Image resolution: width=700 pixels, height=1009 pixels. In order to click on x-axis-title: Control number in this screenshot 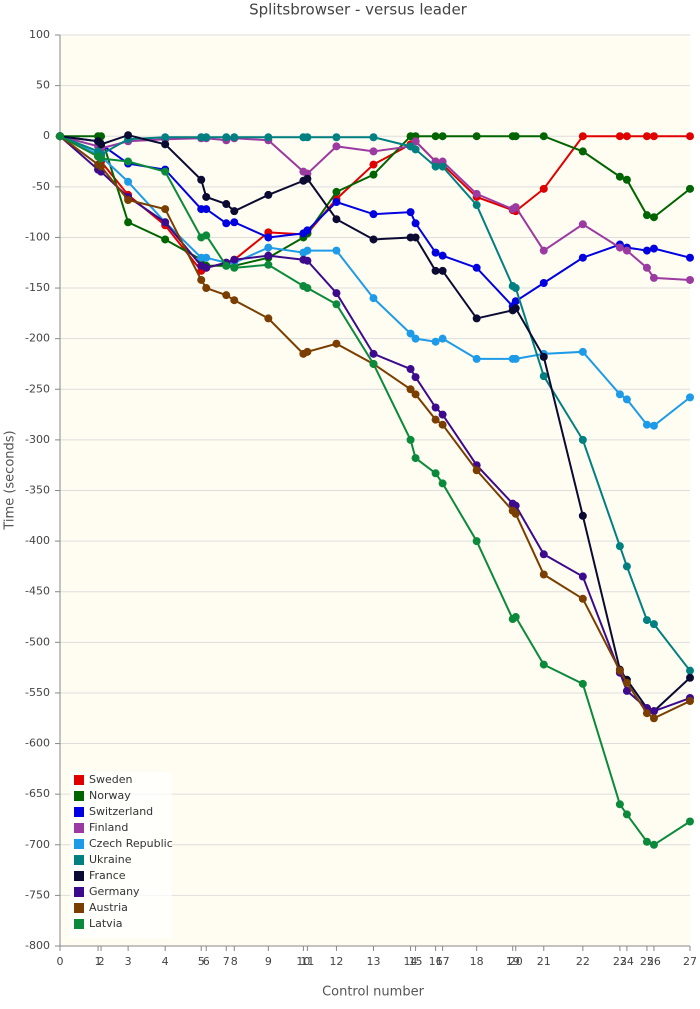, I will do `click(373, 992)`.